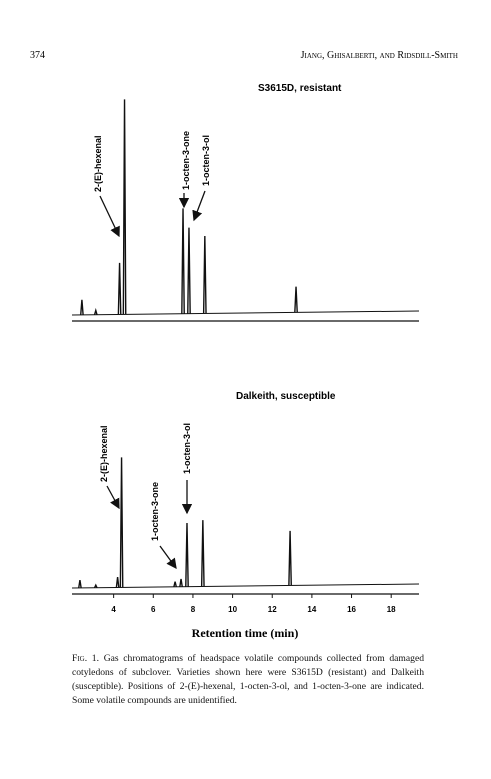  I want to click on page-number: 374, so click(37, 55).